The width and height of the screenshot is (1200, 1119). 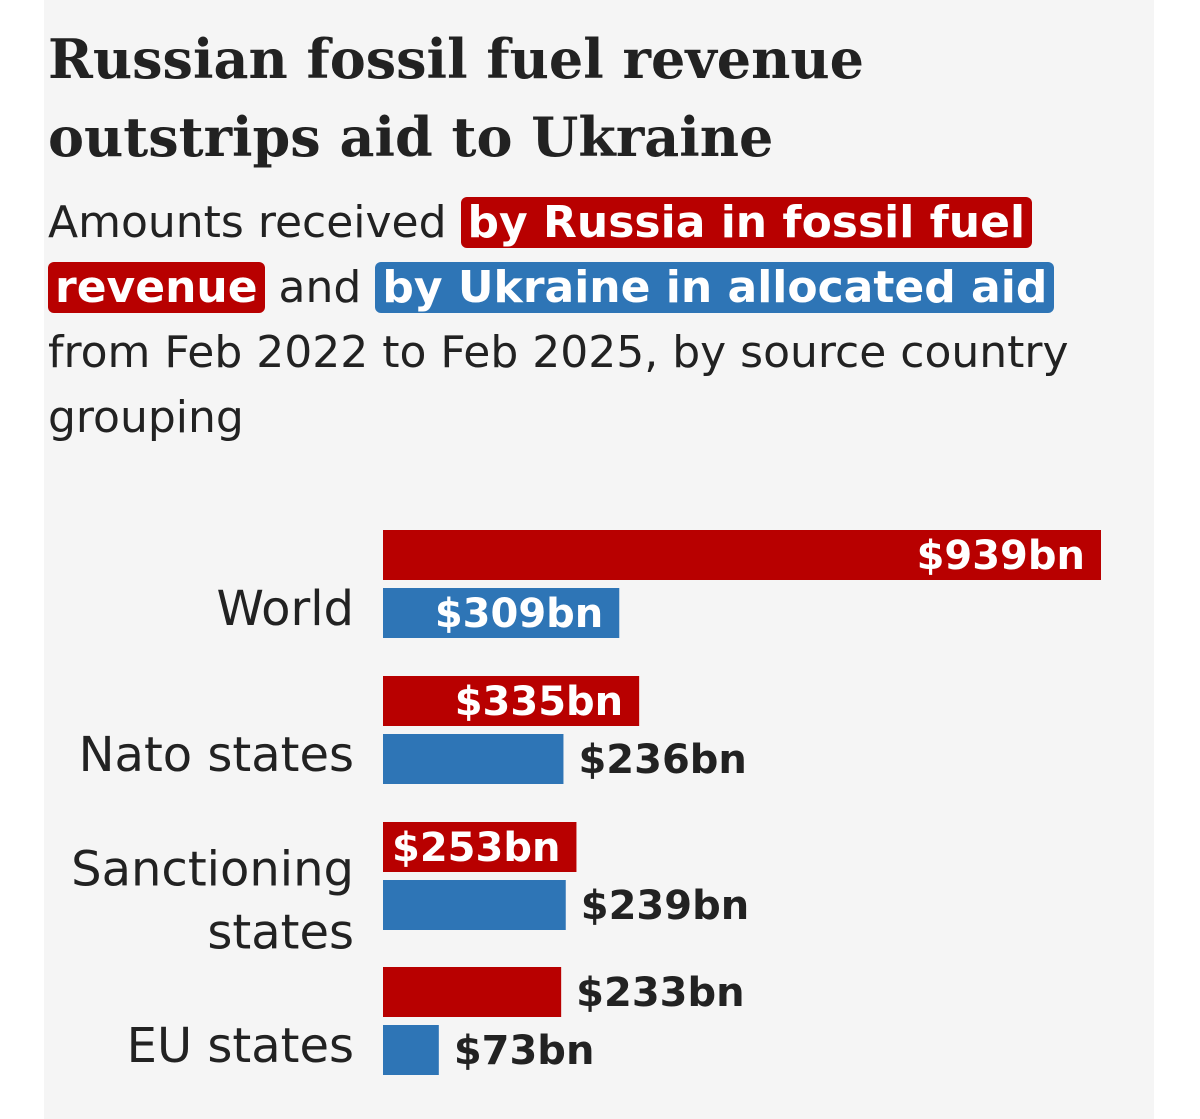 I want to click on data-label: $236bn, so click(x=662, y=760).